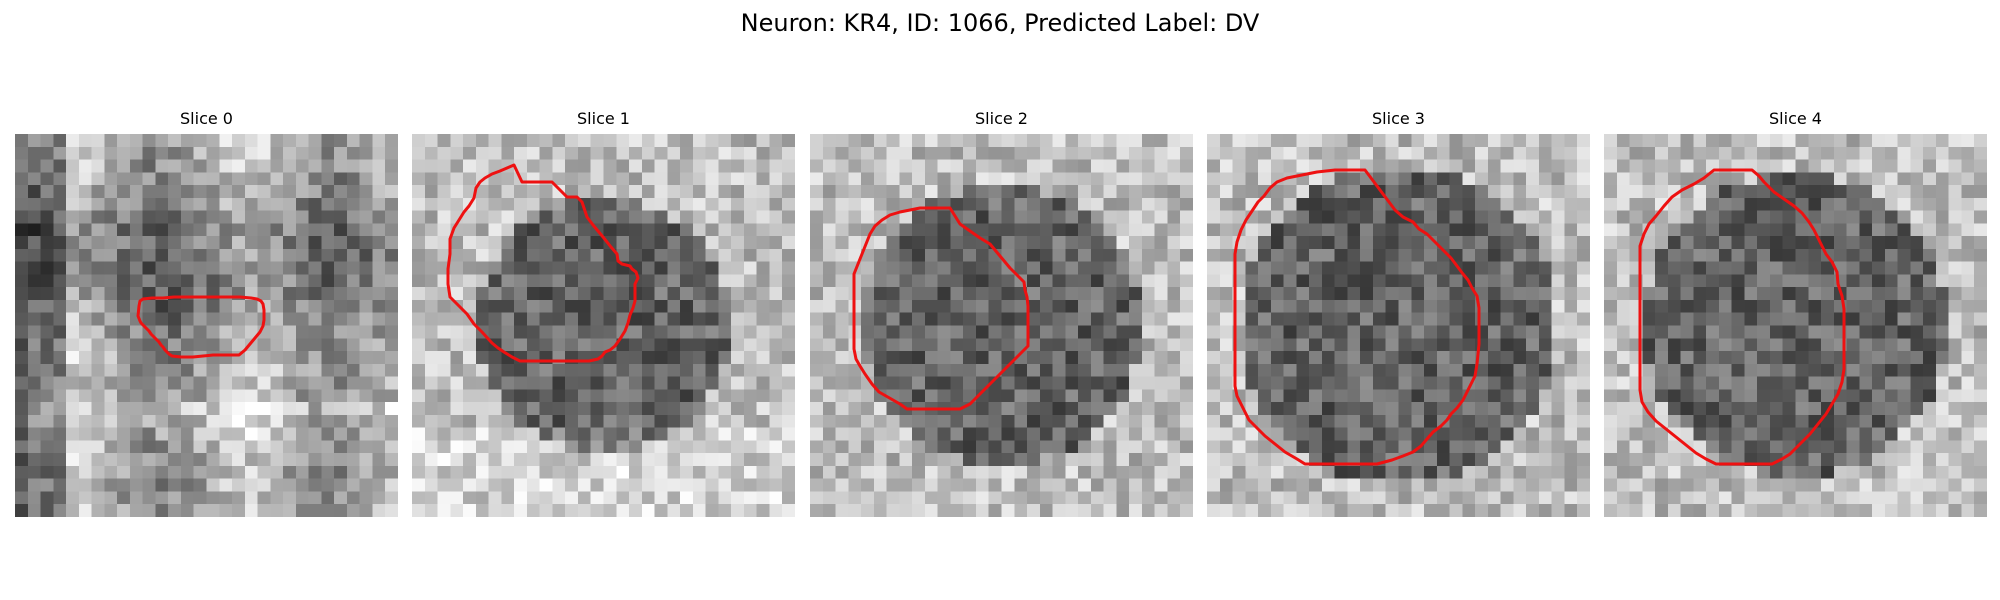 The width and height of the screenshot is (2000, 600). I want to click on slice-panel-1: Slice 1, so click(603, 312).